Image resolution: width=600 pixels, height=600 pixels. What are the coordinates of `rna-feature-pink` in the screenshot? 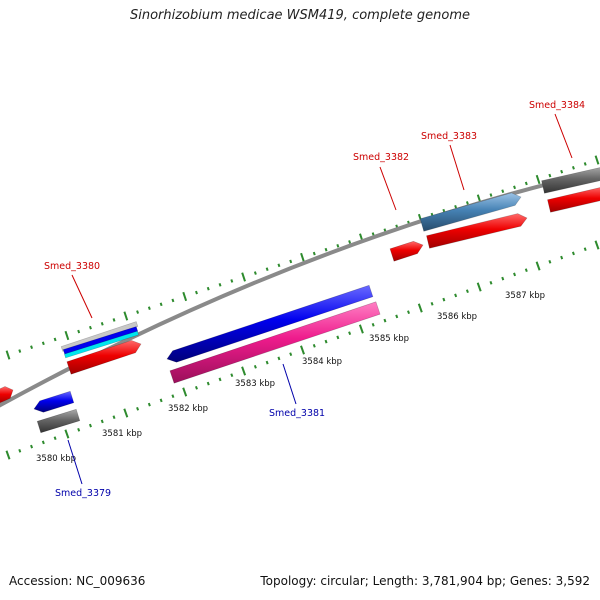 It's located at (275, 342).